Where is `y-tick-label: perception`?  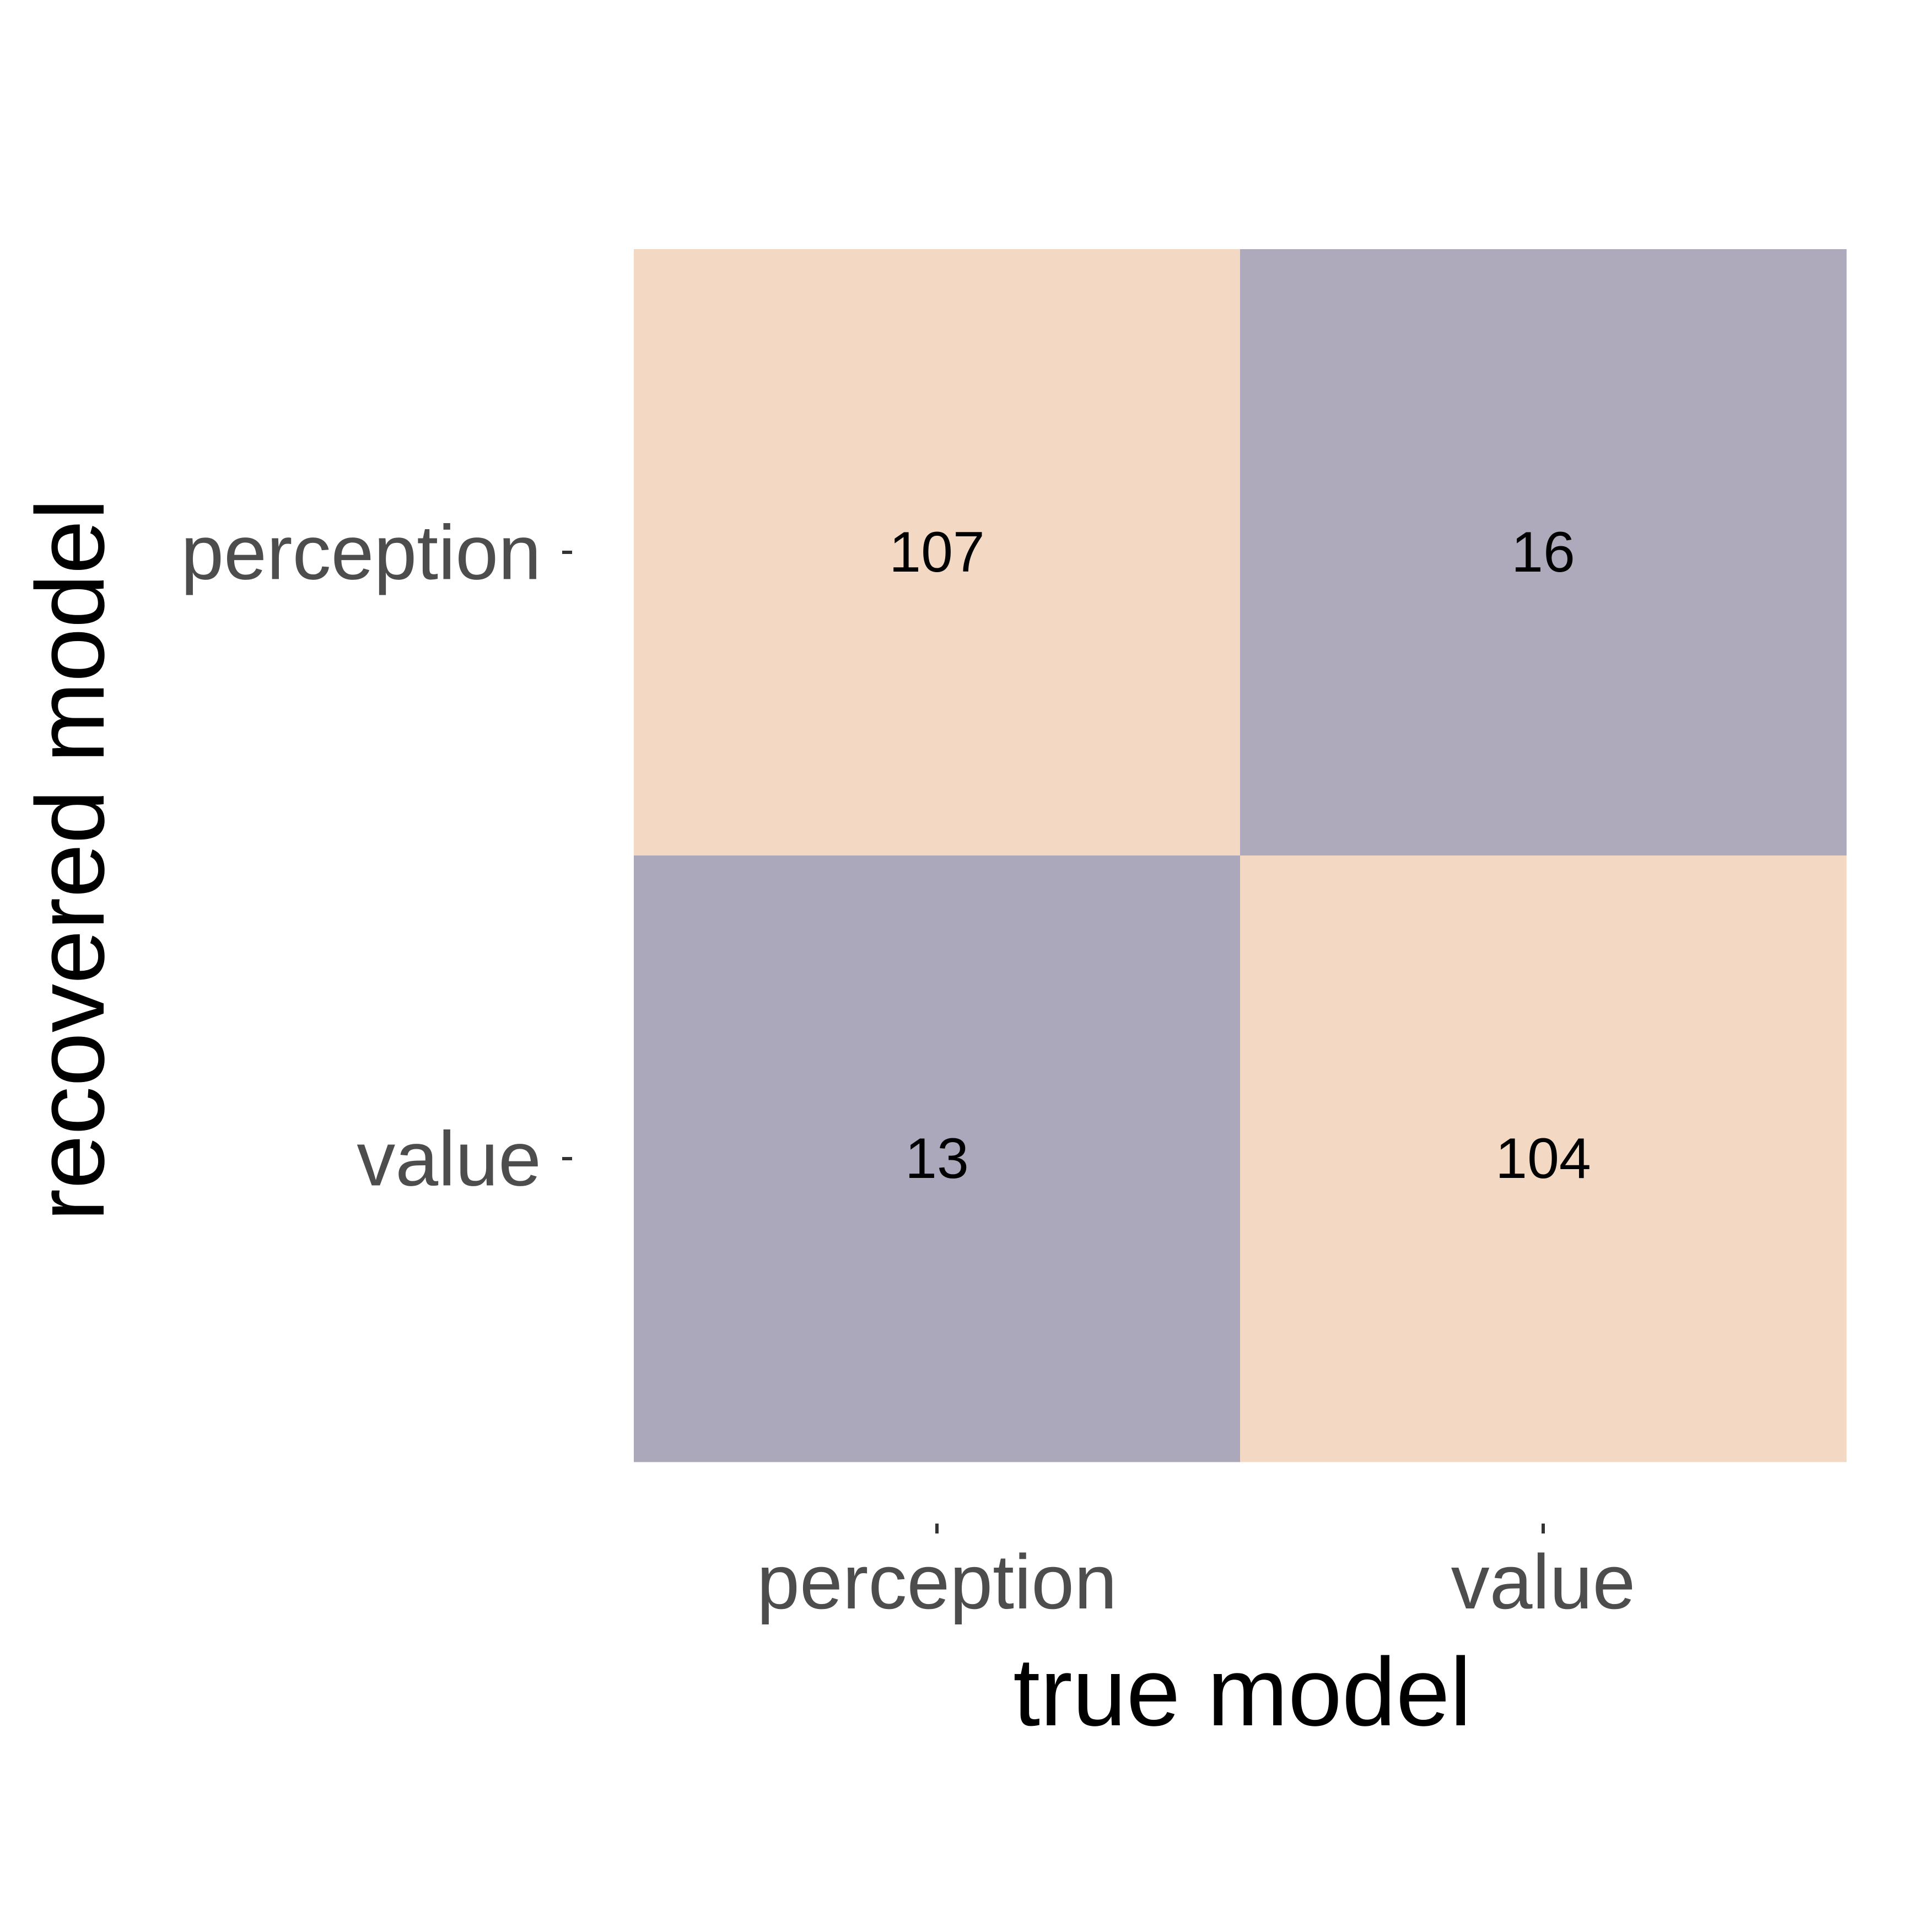 y-tick-label: perception is located at coordinates (361, 552).